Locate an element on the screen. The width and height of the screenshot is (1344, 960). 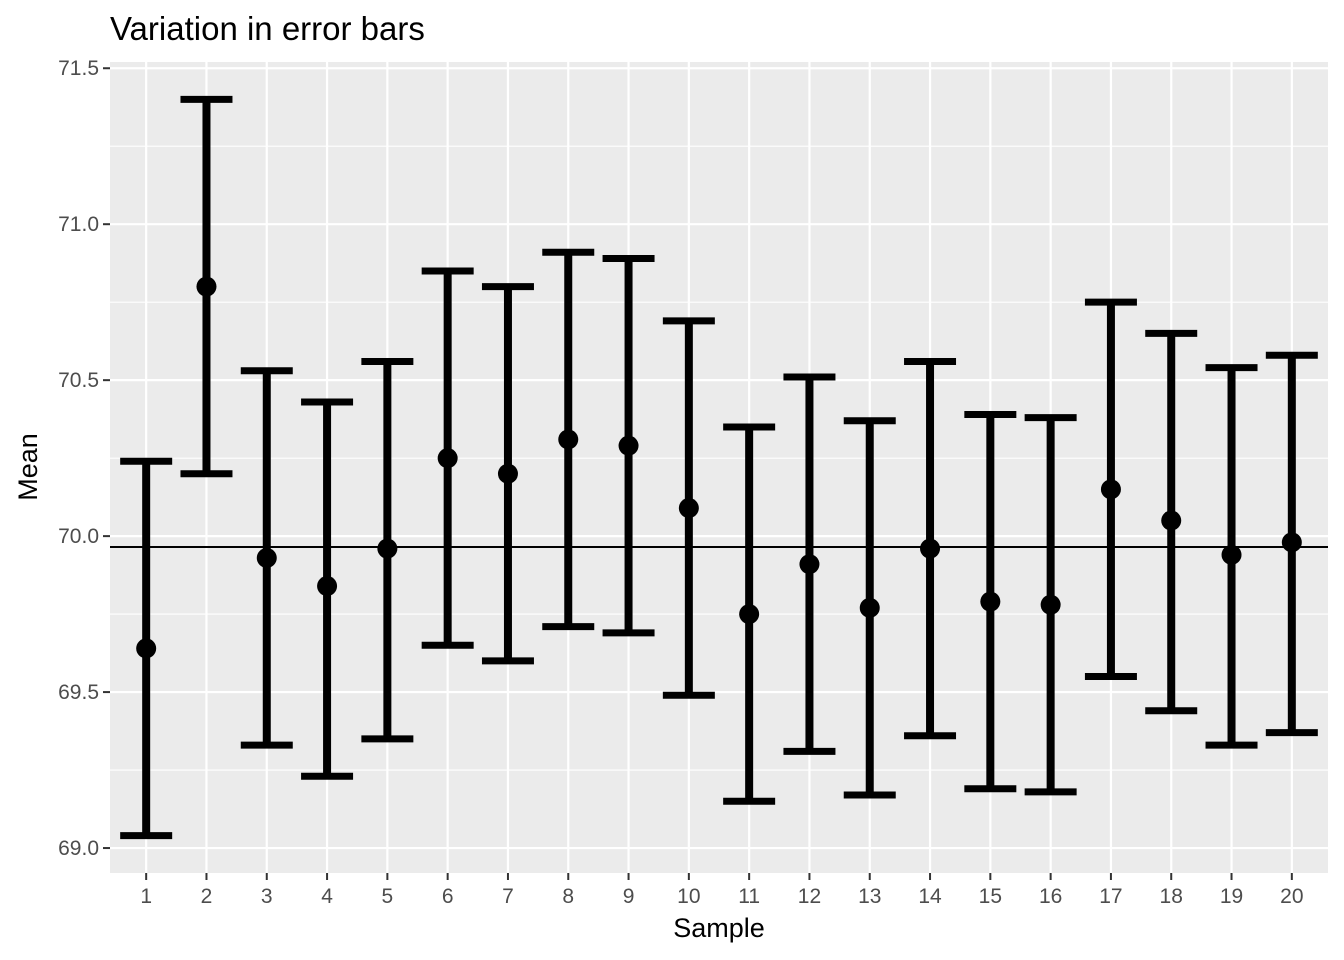
x-tick-label: 3 is located at coordinates (267, 896).